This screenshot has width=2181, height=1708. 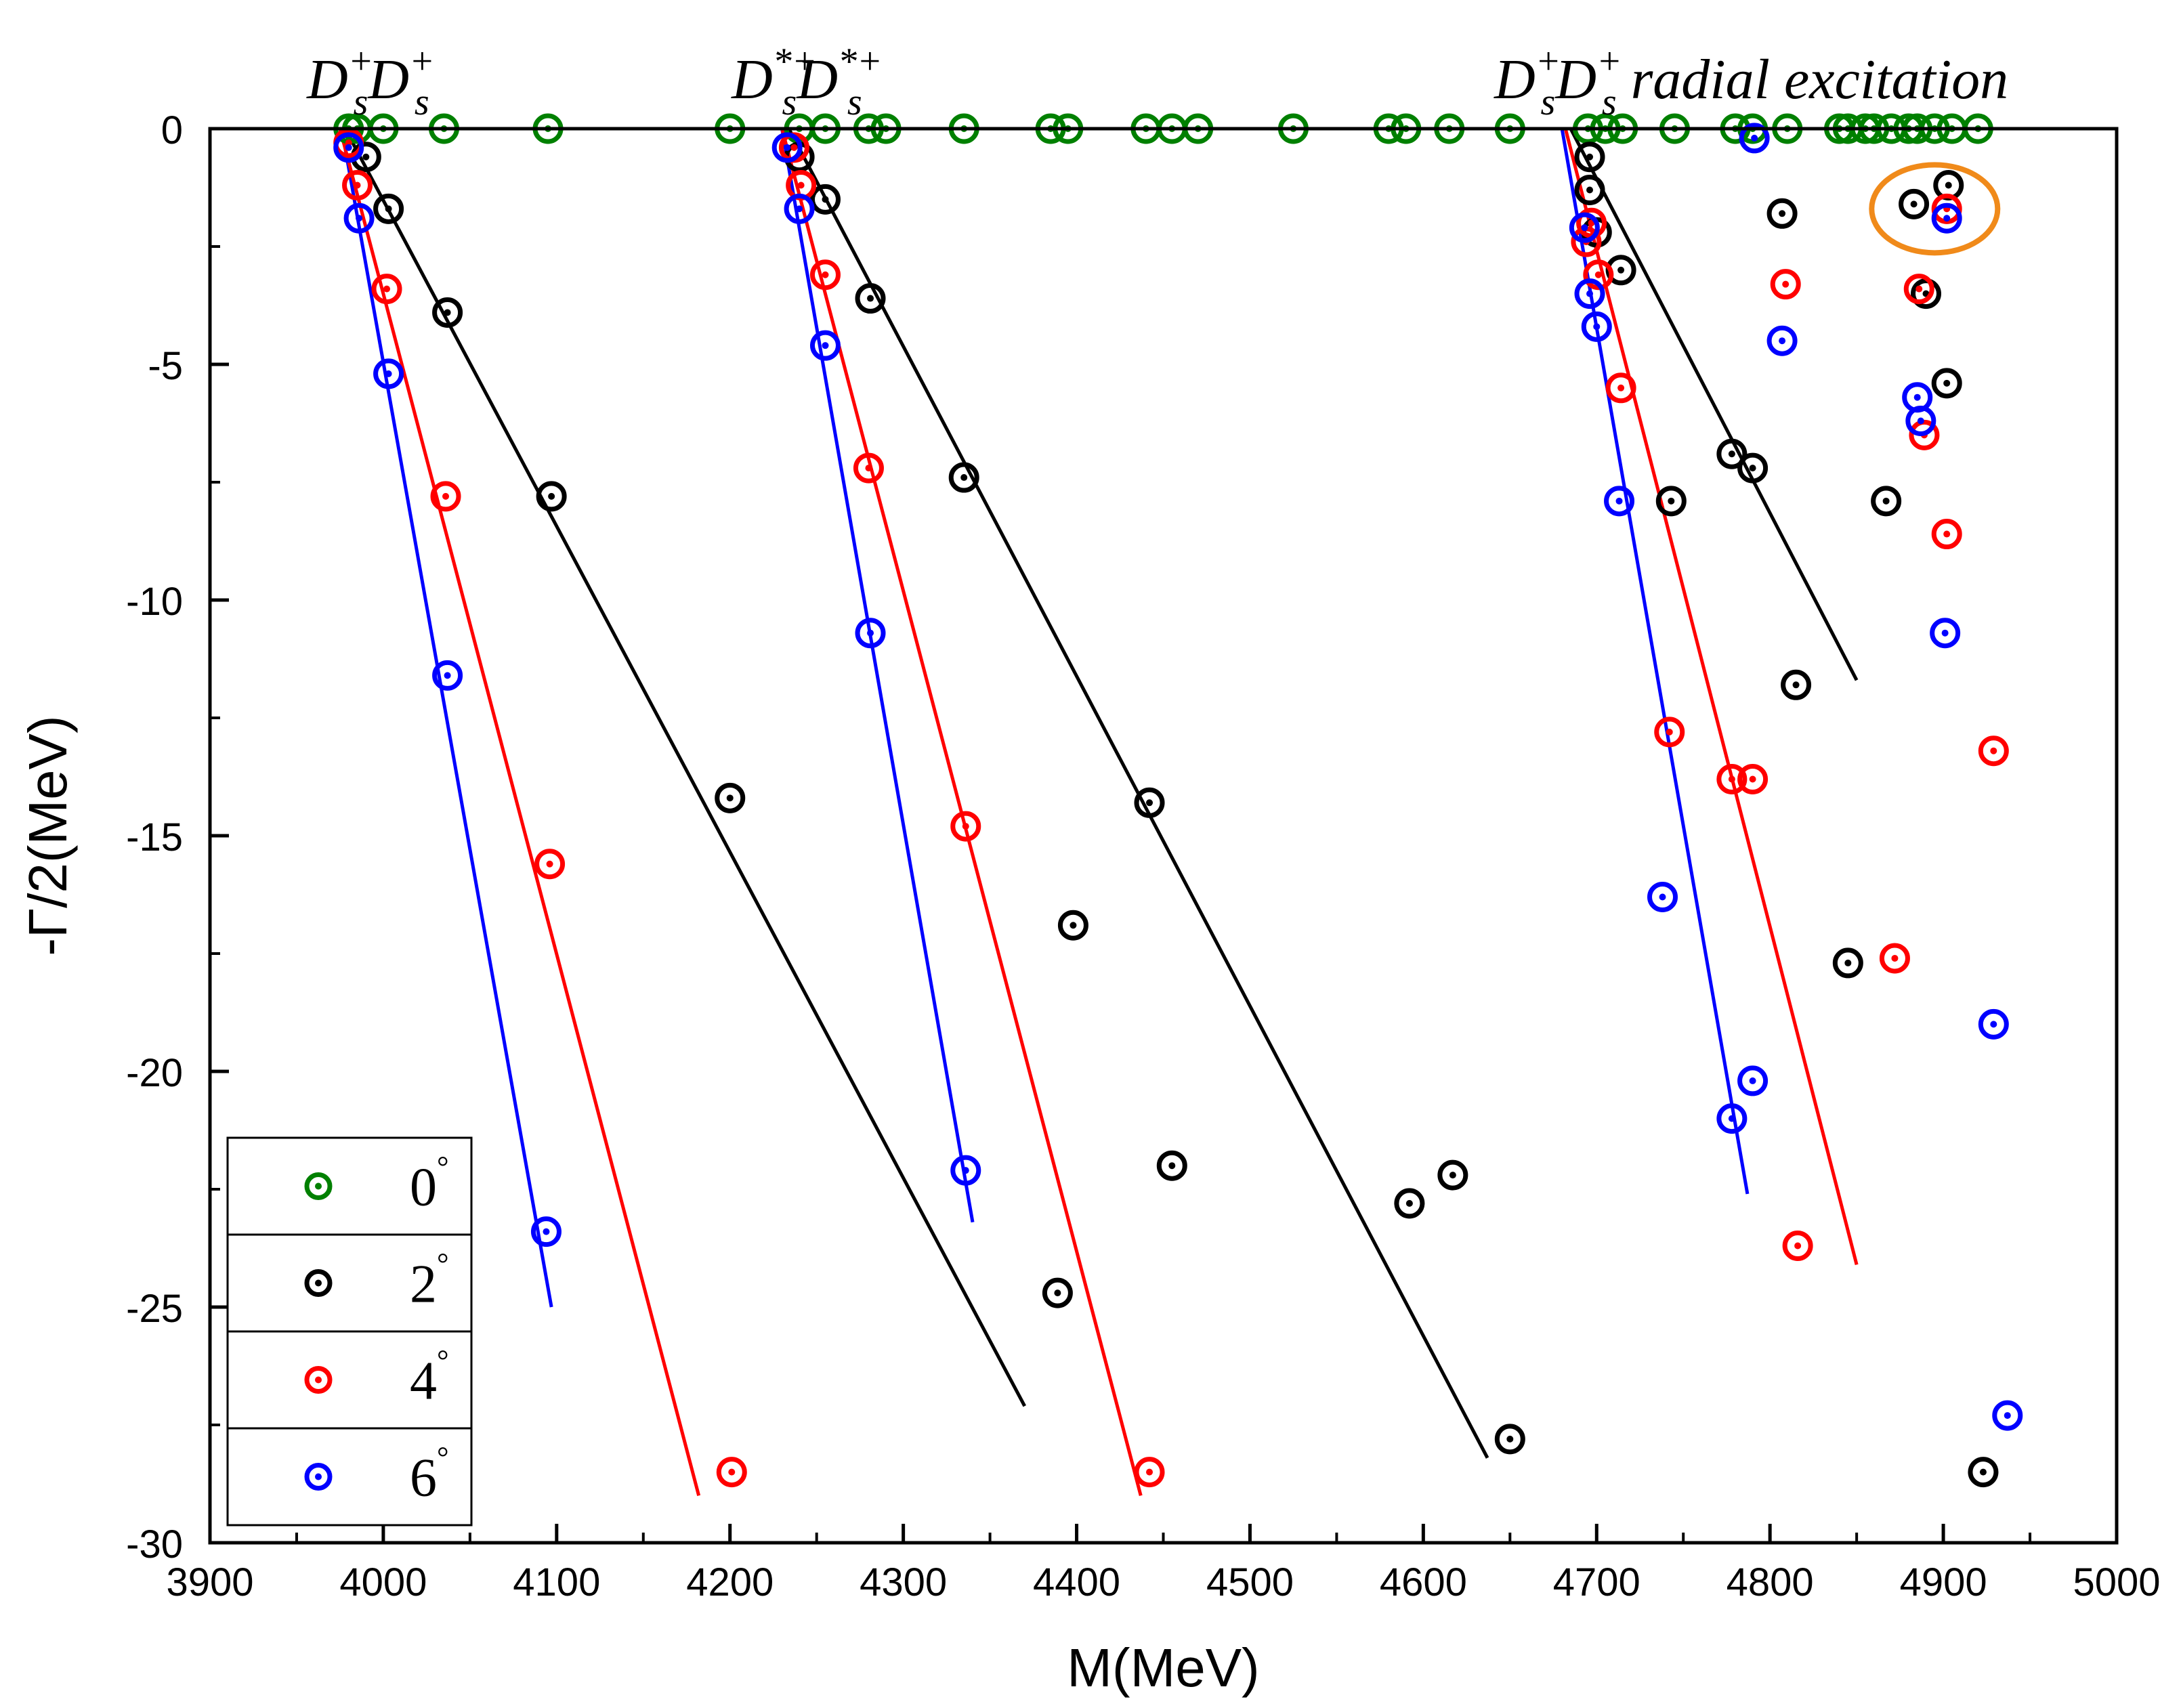 What do you see at coordinates (383, 1582) in the screenshot?
I see `x-tick-label: 4000` at bounding box center [383, 1582].